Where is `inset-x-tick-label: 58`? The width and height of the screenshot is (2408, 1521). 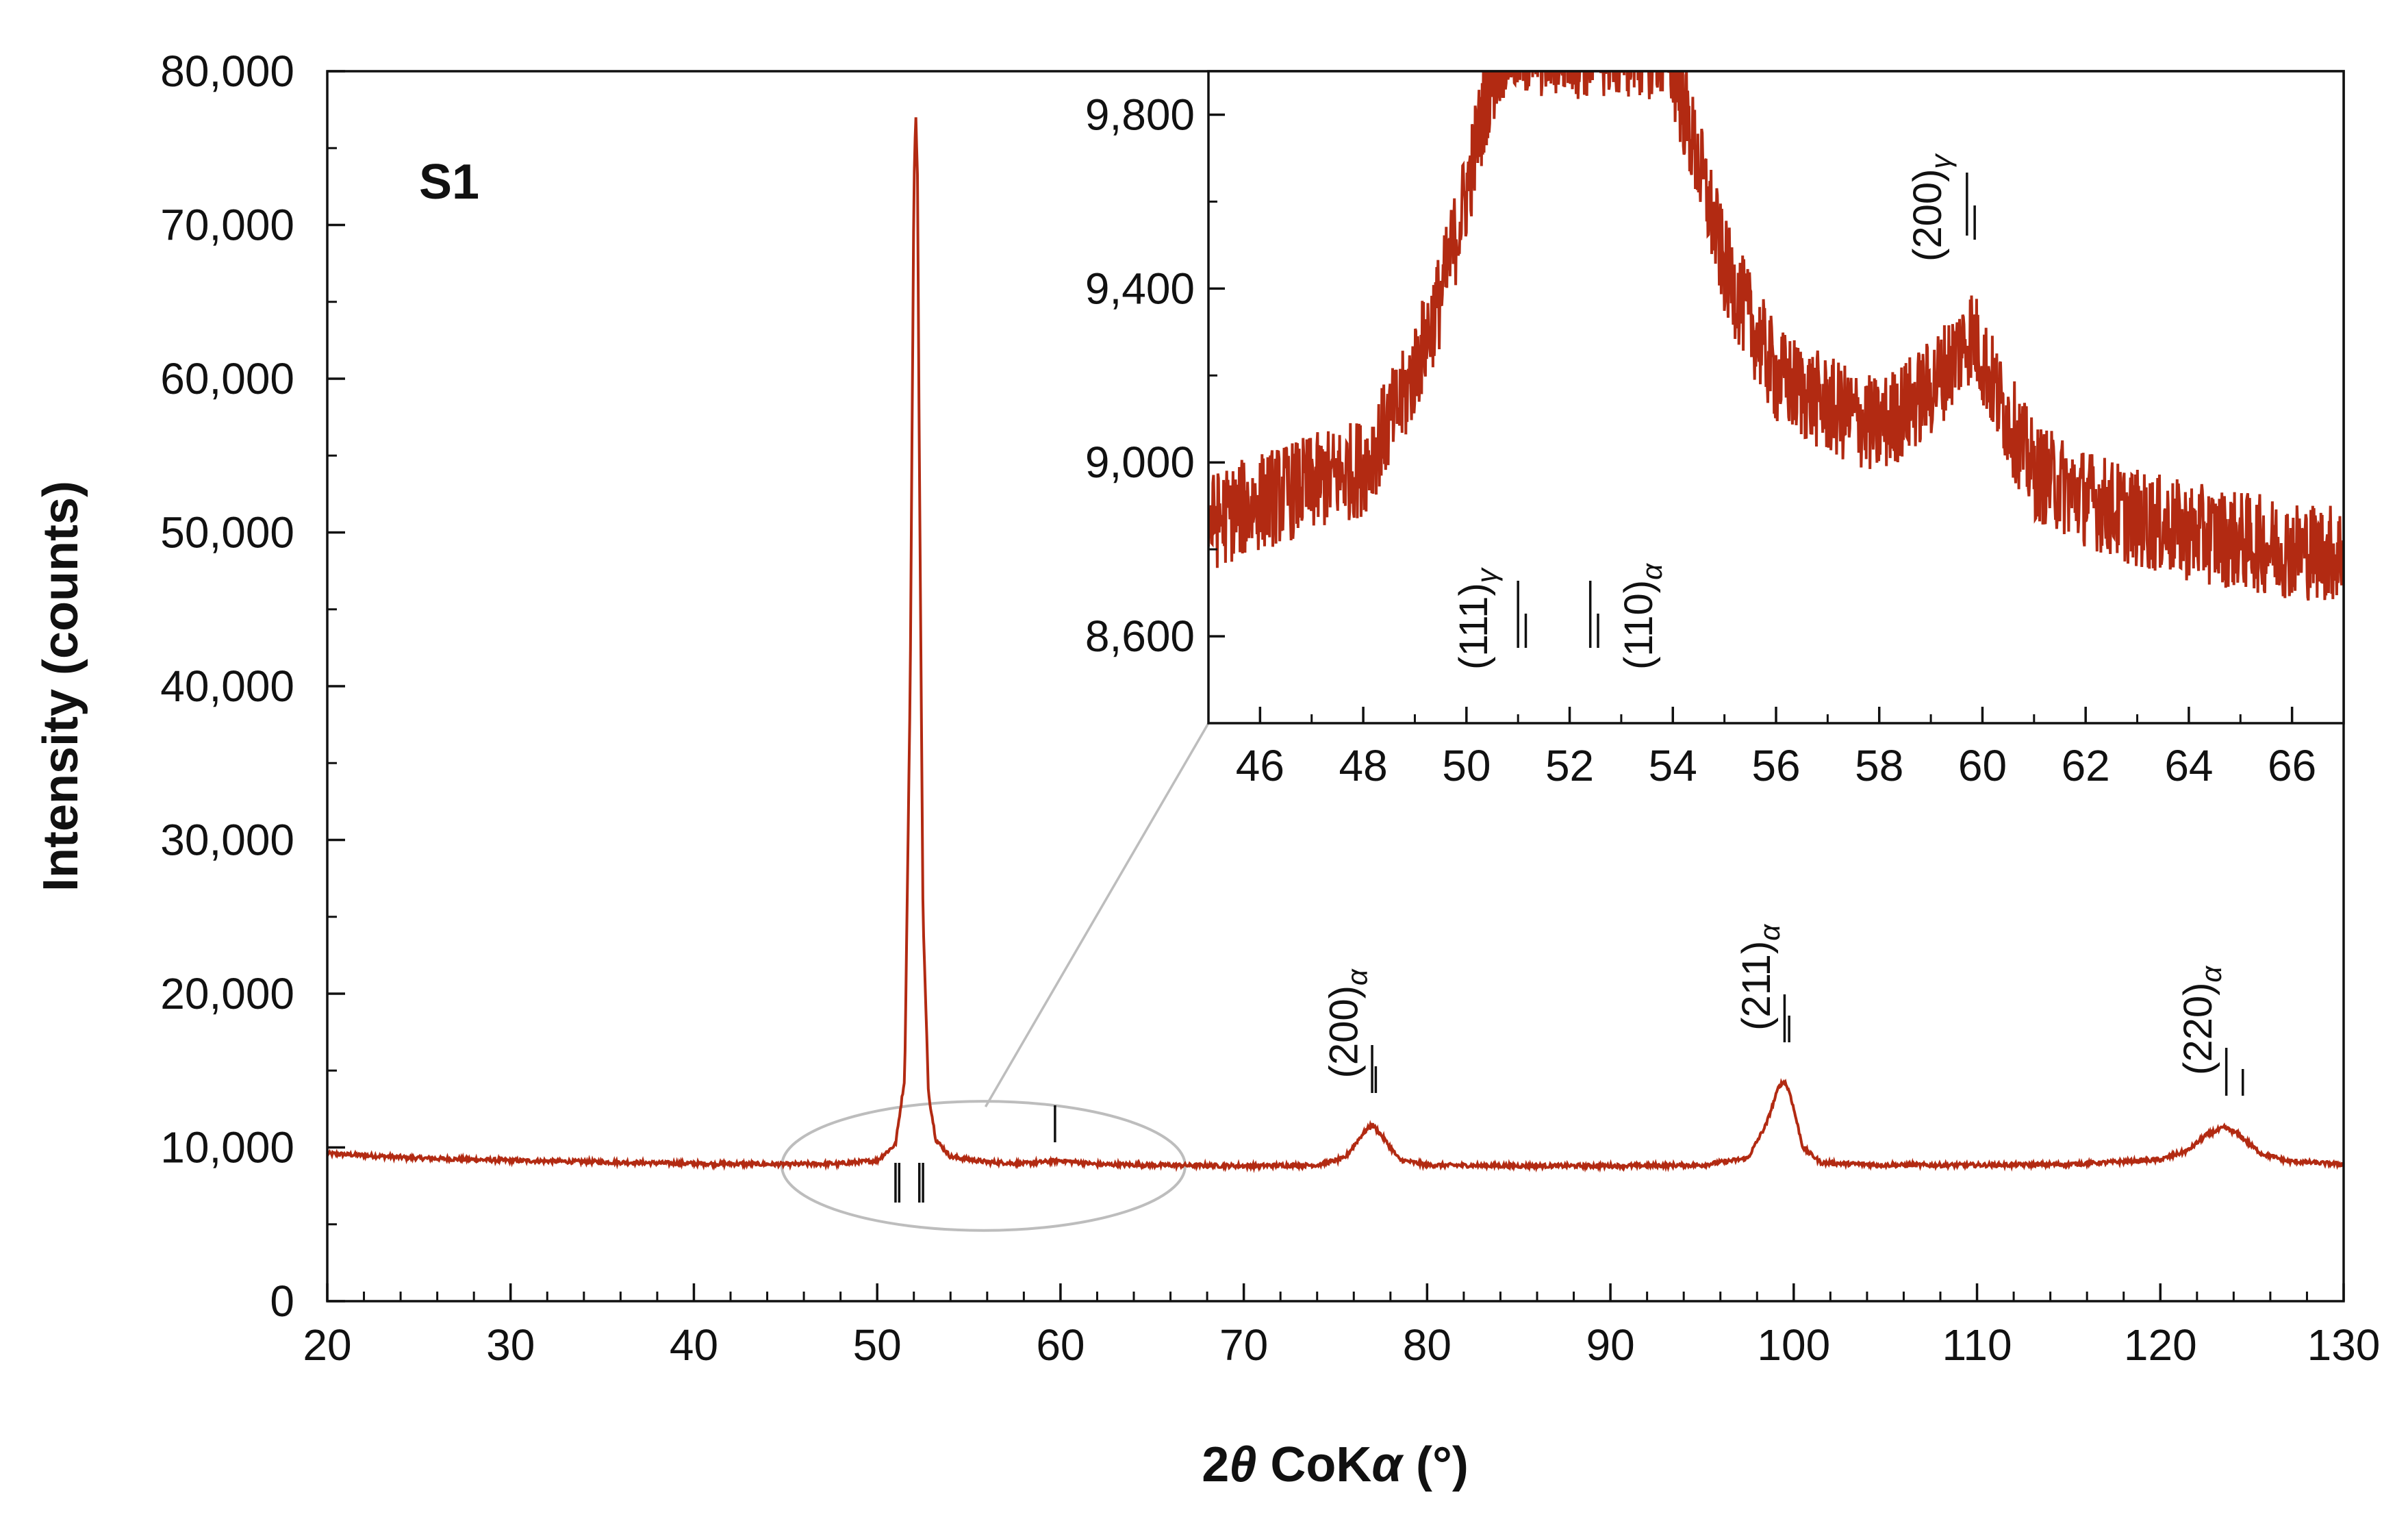
inset-x-tick-label: 58 is located at coordinates (1879, 765).